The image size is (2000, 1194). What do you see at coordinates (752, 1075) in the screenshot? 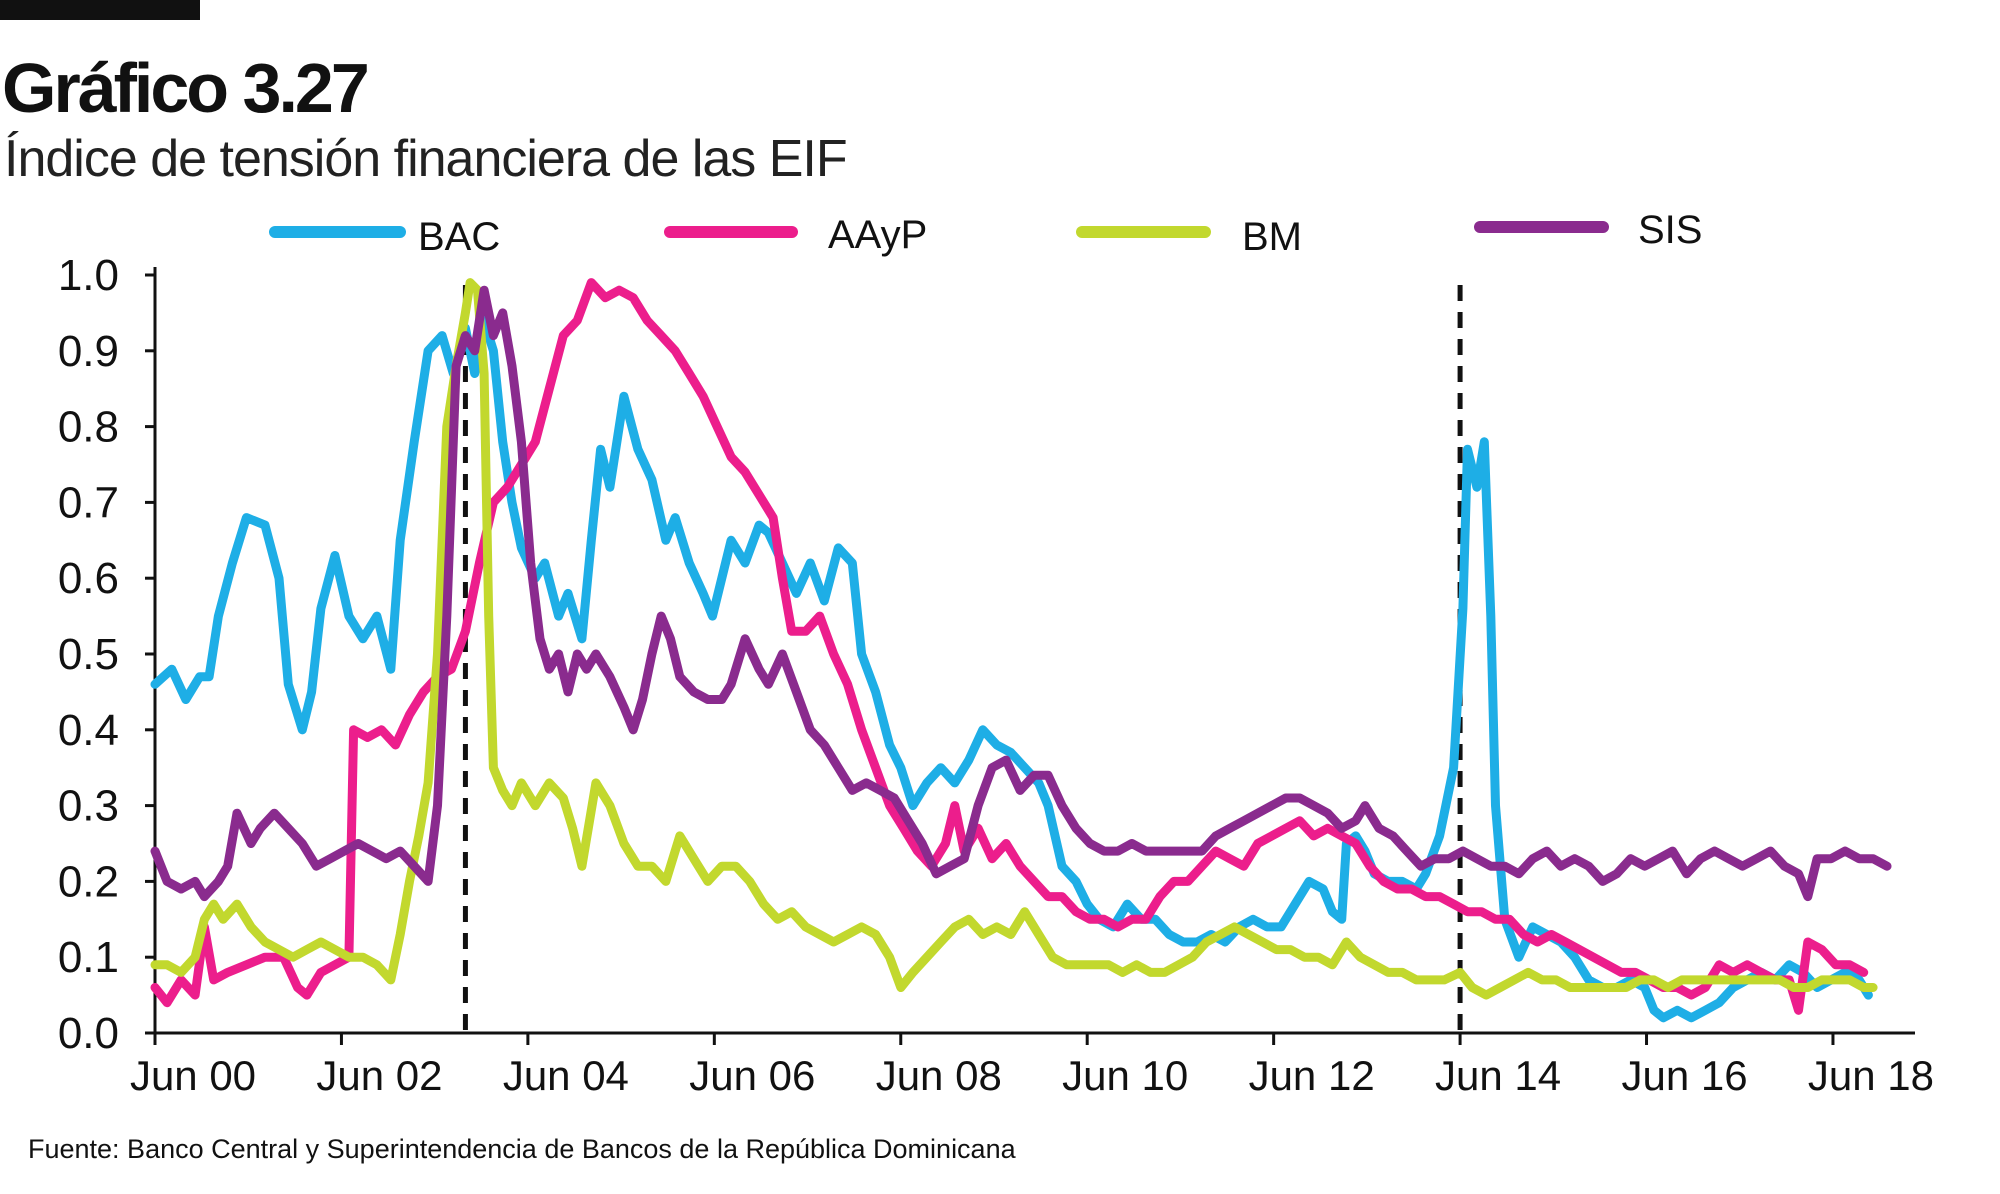
I see `x-tick-label: Jun 06` at bounding box center [752, 1075].